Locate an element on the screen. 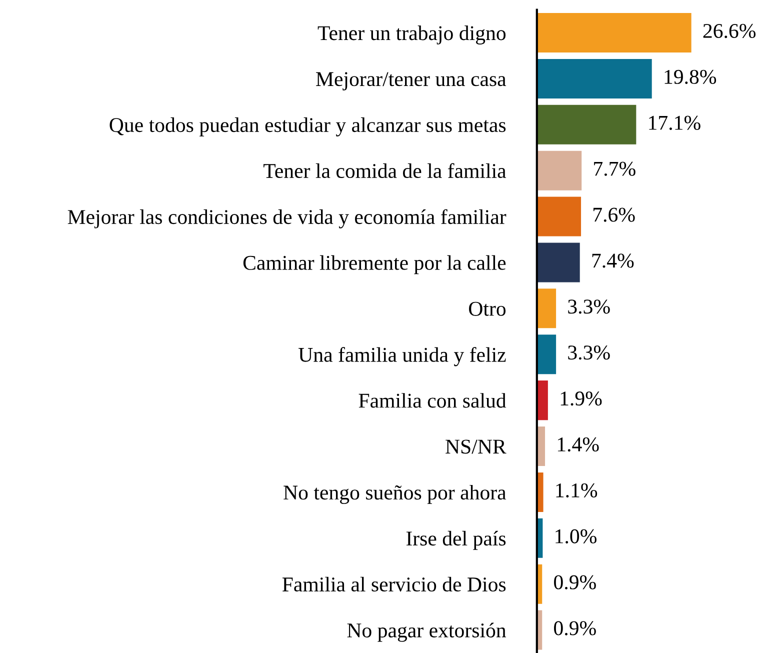 Image resolution: width=767 pixels, height=653 pixels. y-tick-label: No tengo sueños por ahora is located at coordinates (395, 494).